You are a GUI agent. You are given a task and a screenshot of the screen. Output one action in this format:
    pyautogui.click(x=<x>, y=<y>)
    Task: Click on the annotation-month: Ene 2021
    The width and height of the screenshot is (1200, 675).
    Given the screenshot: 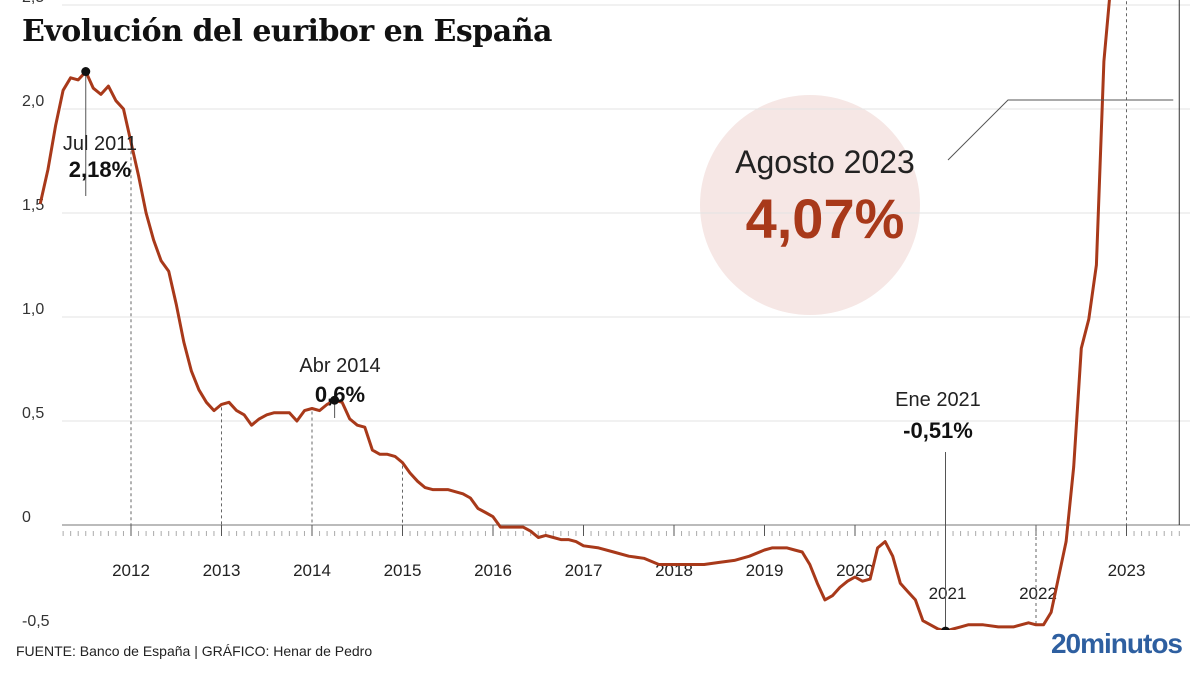 What is the action you would take?
    pyautogui.click(x=938, y=400)
    